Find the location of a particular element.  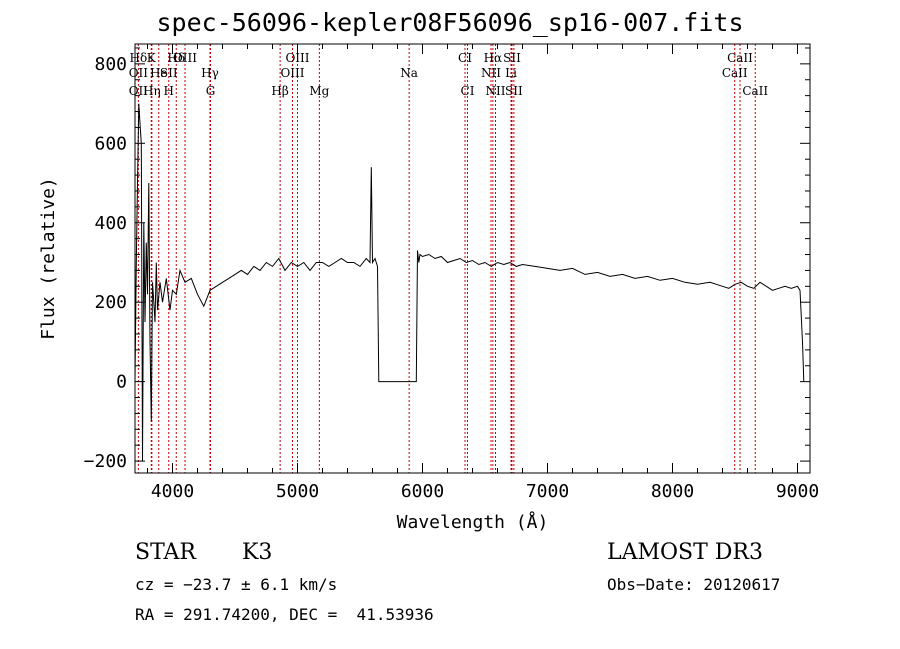

y-tick-label: 0 is located at coordinates (121, 382).